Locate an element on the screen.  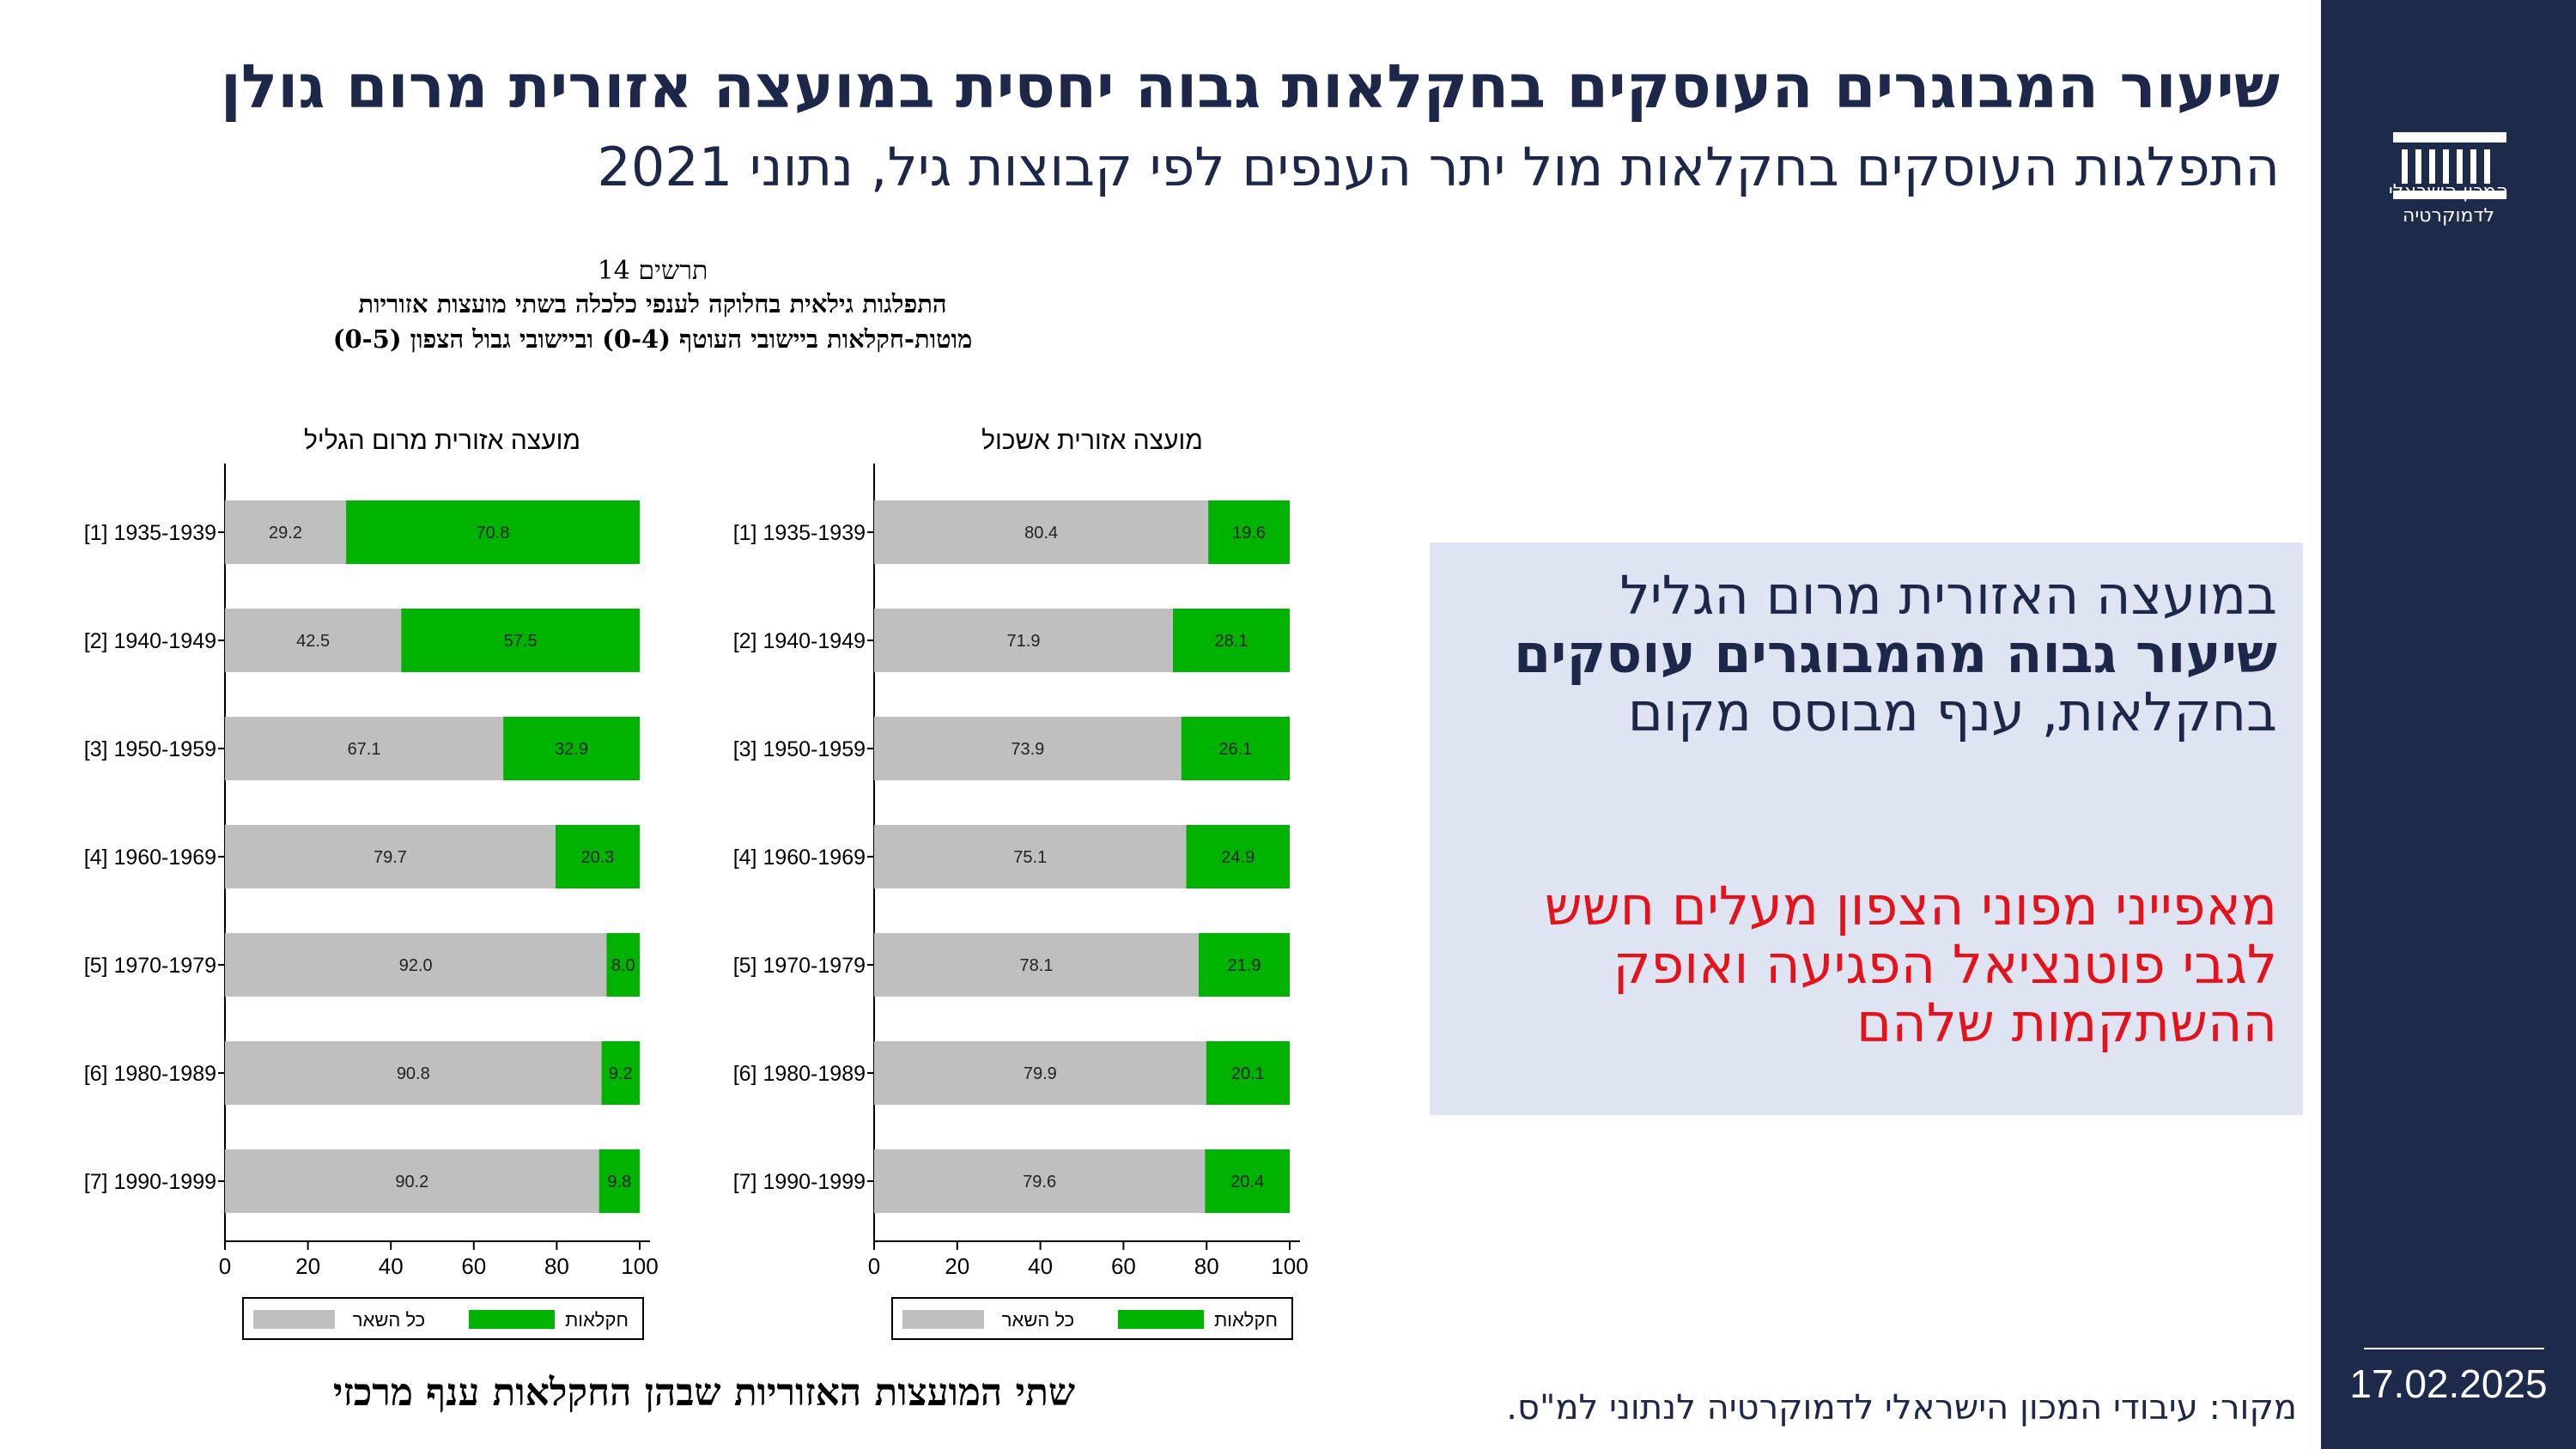
chart-2-legend-swatch-agriculture is located at coordinates (1161, 1319).